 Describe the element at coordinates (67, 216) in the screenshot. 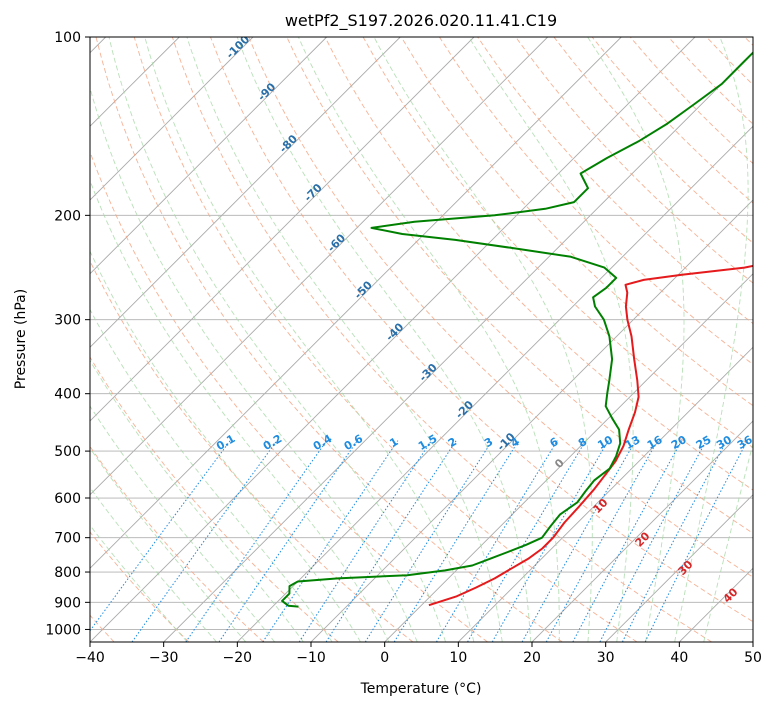

I see `y-tick-label: 200` at that location.